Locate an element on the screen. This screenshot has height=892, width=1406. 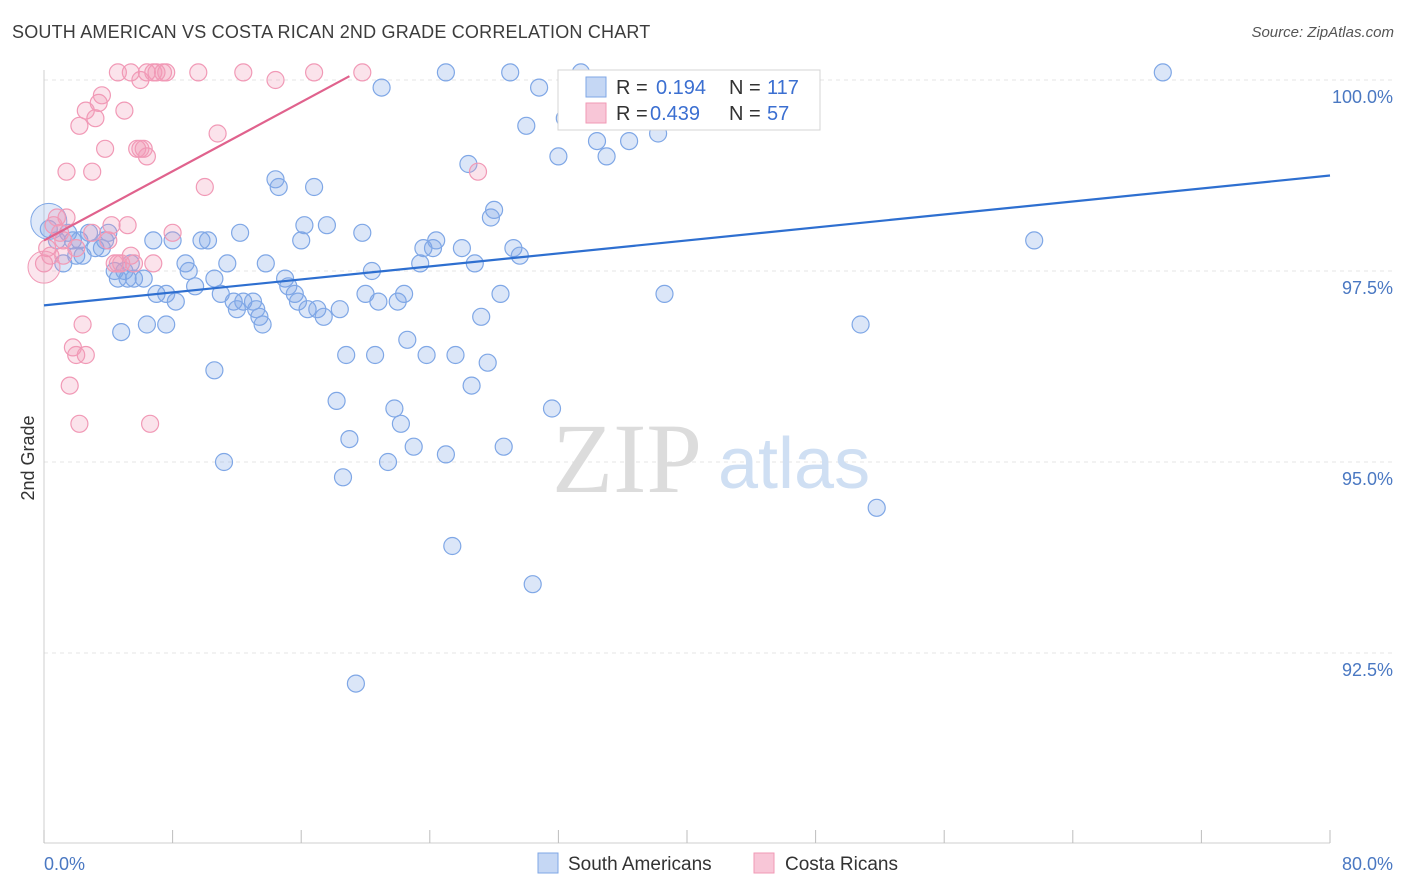
legend: R = 0.194 N = 117 R = 0.439 N = 57 is located at coordinates (689, 100).